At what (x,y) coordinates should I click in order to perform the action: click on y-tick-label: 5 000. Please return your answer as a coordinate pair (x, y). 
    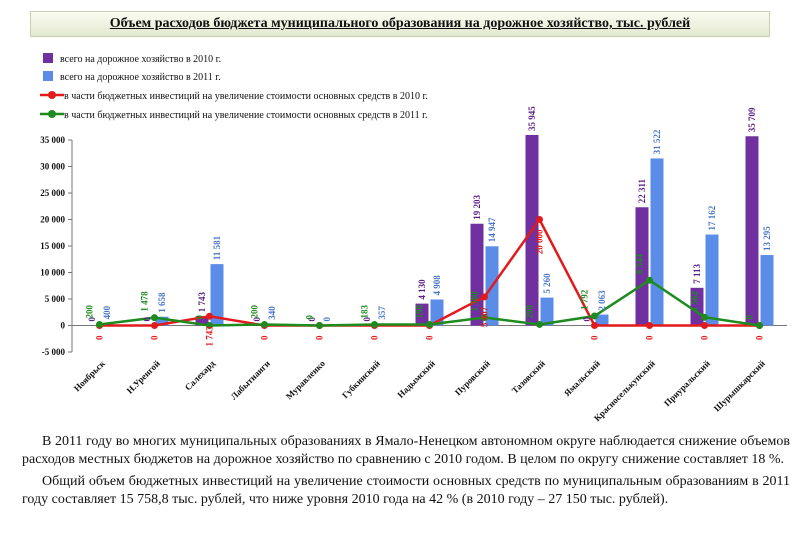
    Looking at the image, I should click on (55, 299).